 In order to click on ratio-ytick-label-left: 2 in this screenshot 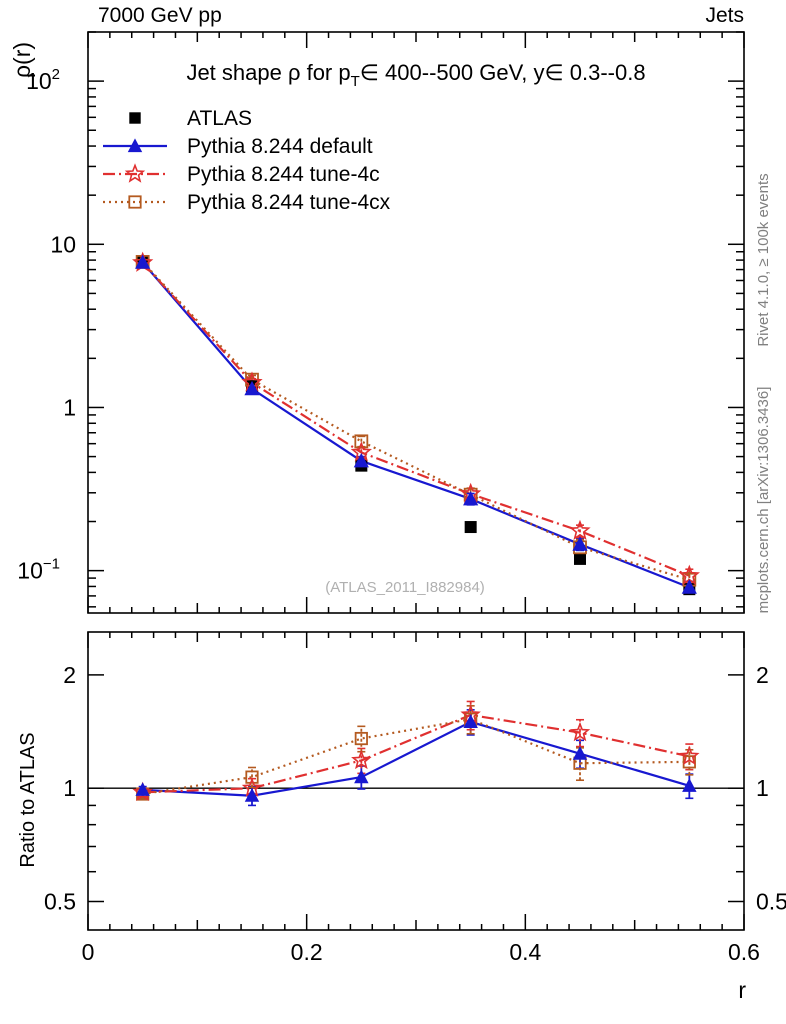, I will do `click(69, 675)`.